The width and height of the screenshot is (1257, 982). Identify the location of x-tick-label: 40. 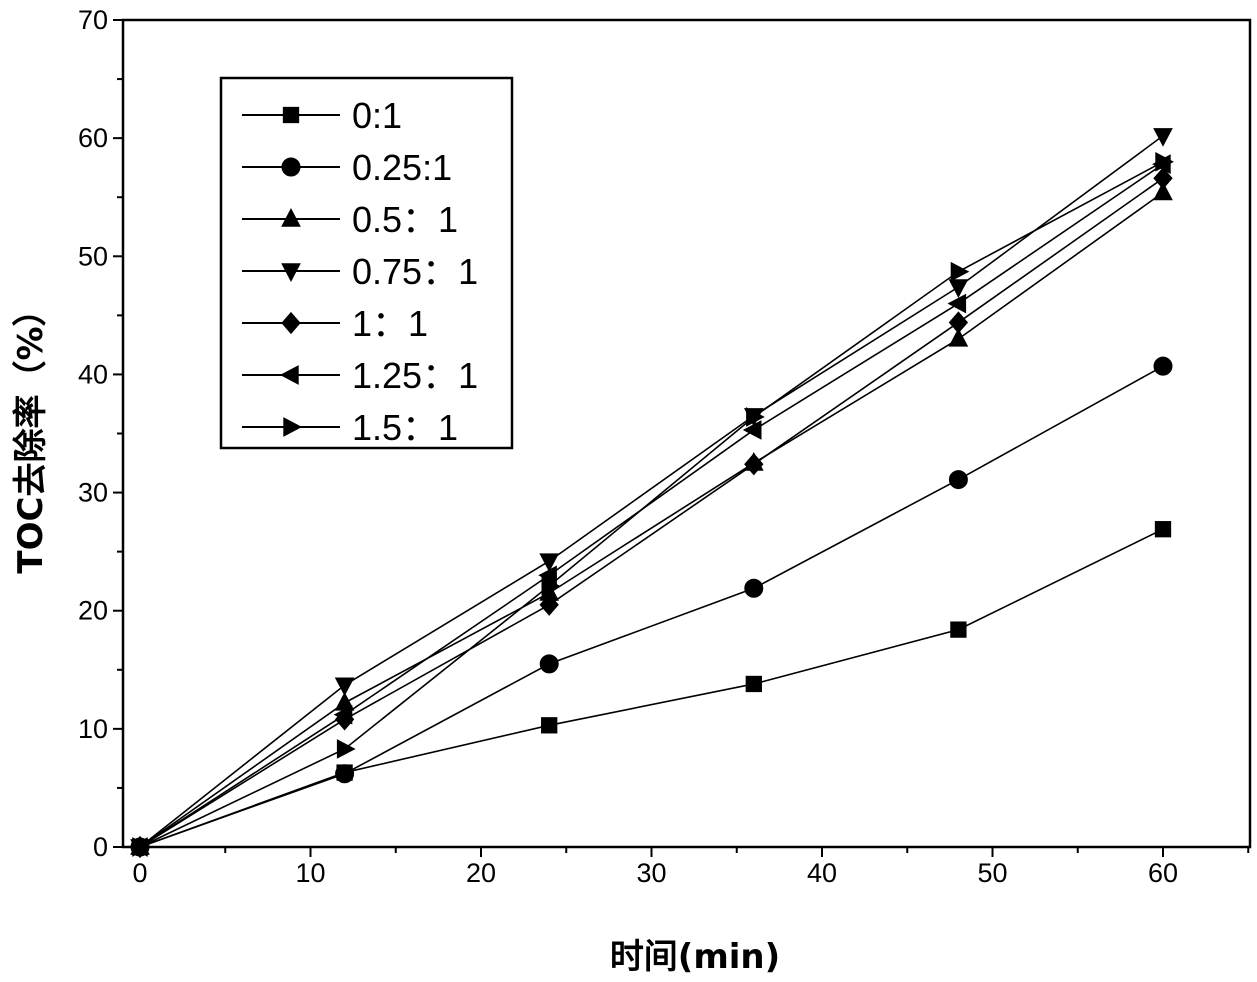
(822, 873).